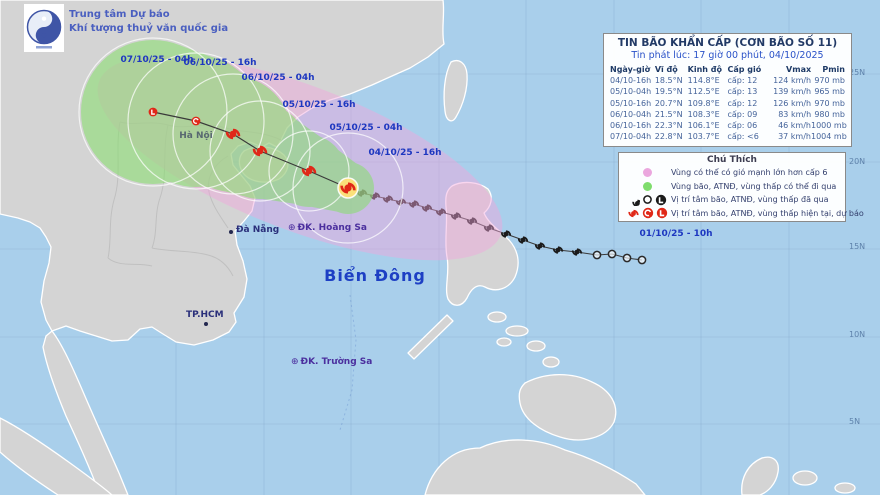 This screenshot has height=495, width=880. What do you see at coordinates (647, 213) in the screenshot?
I see `forecast-depression-icon` at bounding box center [647, 213].